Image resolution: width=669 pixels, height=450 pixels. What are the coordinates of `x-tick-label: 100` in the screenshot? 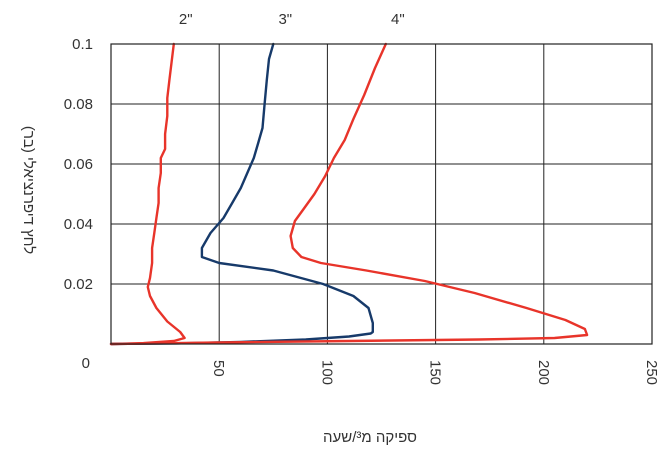 It's located at (326, 372).